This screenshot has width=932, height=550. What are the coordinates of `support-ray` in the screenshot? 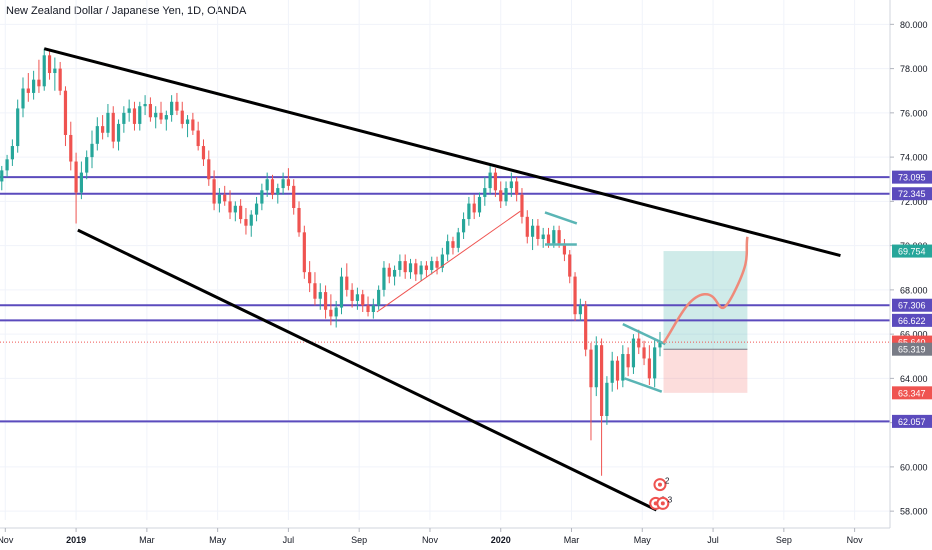 It's located at (448, 261).